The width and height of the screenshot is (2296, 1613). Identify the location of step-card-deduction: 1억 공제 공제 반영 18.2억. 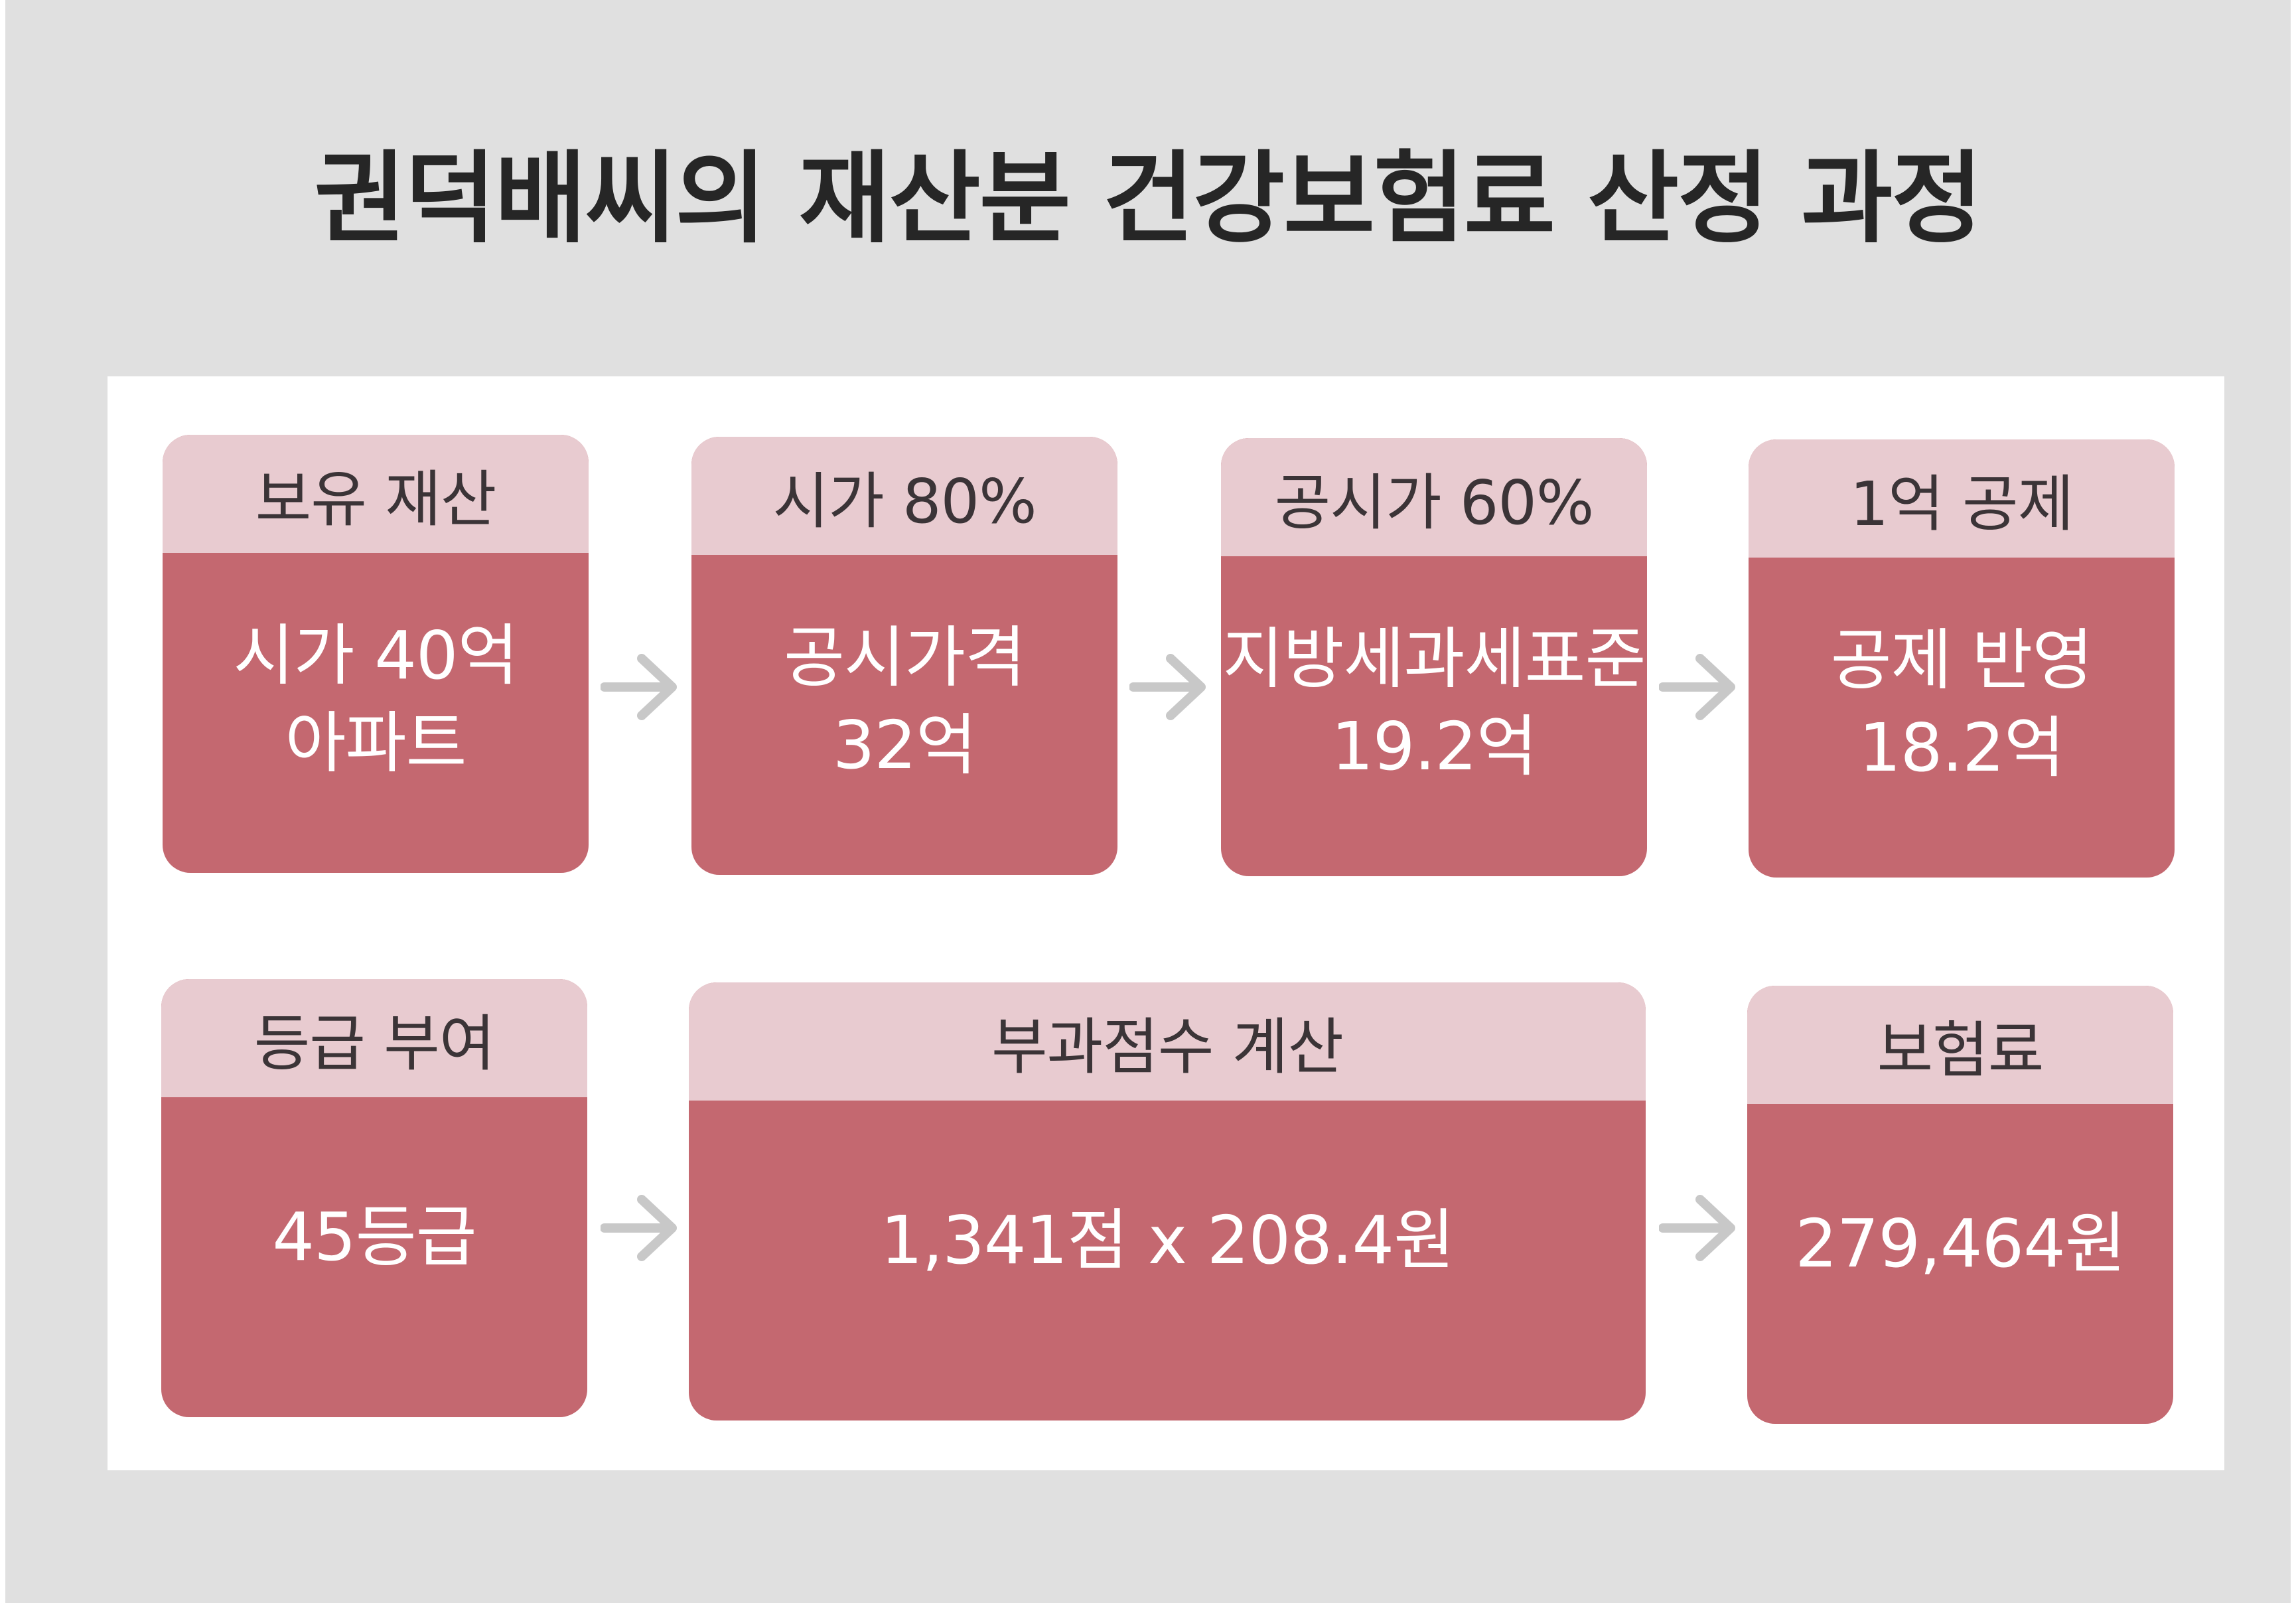
(1962, 658).